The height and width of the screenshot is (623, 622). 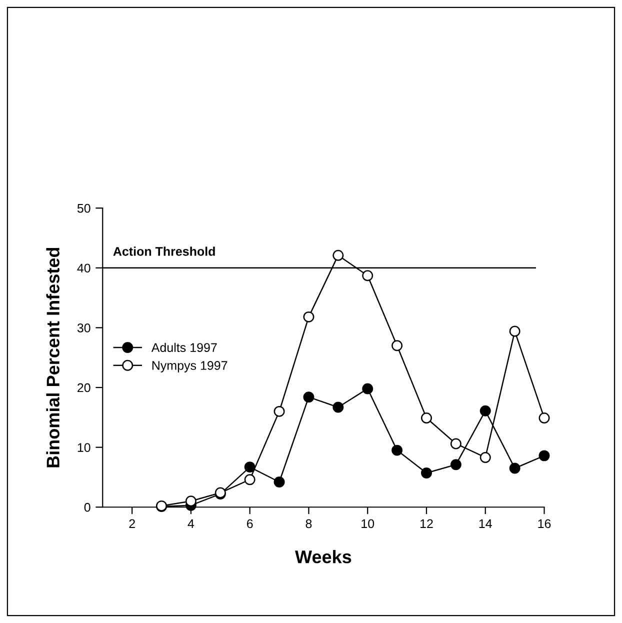 What do you see at coordinates (87, 507) in the screenshot?
I see `y-tick-label: 0` at bounding box center [87, 507].